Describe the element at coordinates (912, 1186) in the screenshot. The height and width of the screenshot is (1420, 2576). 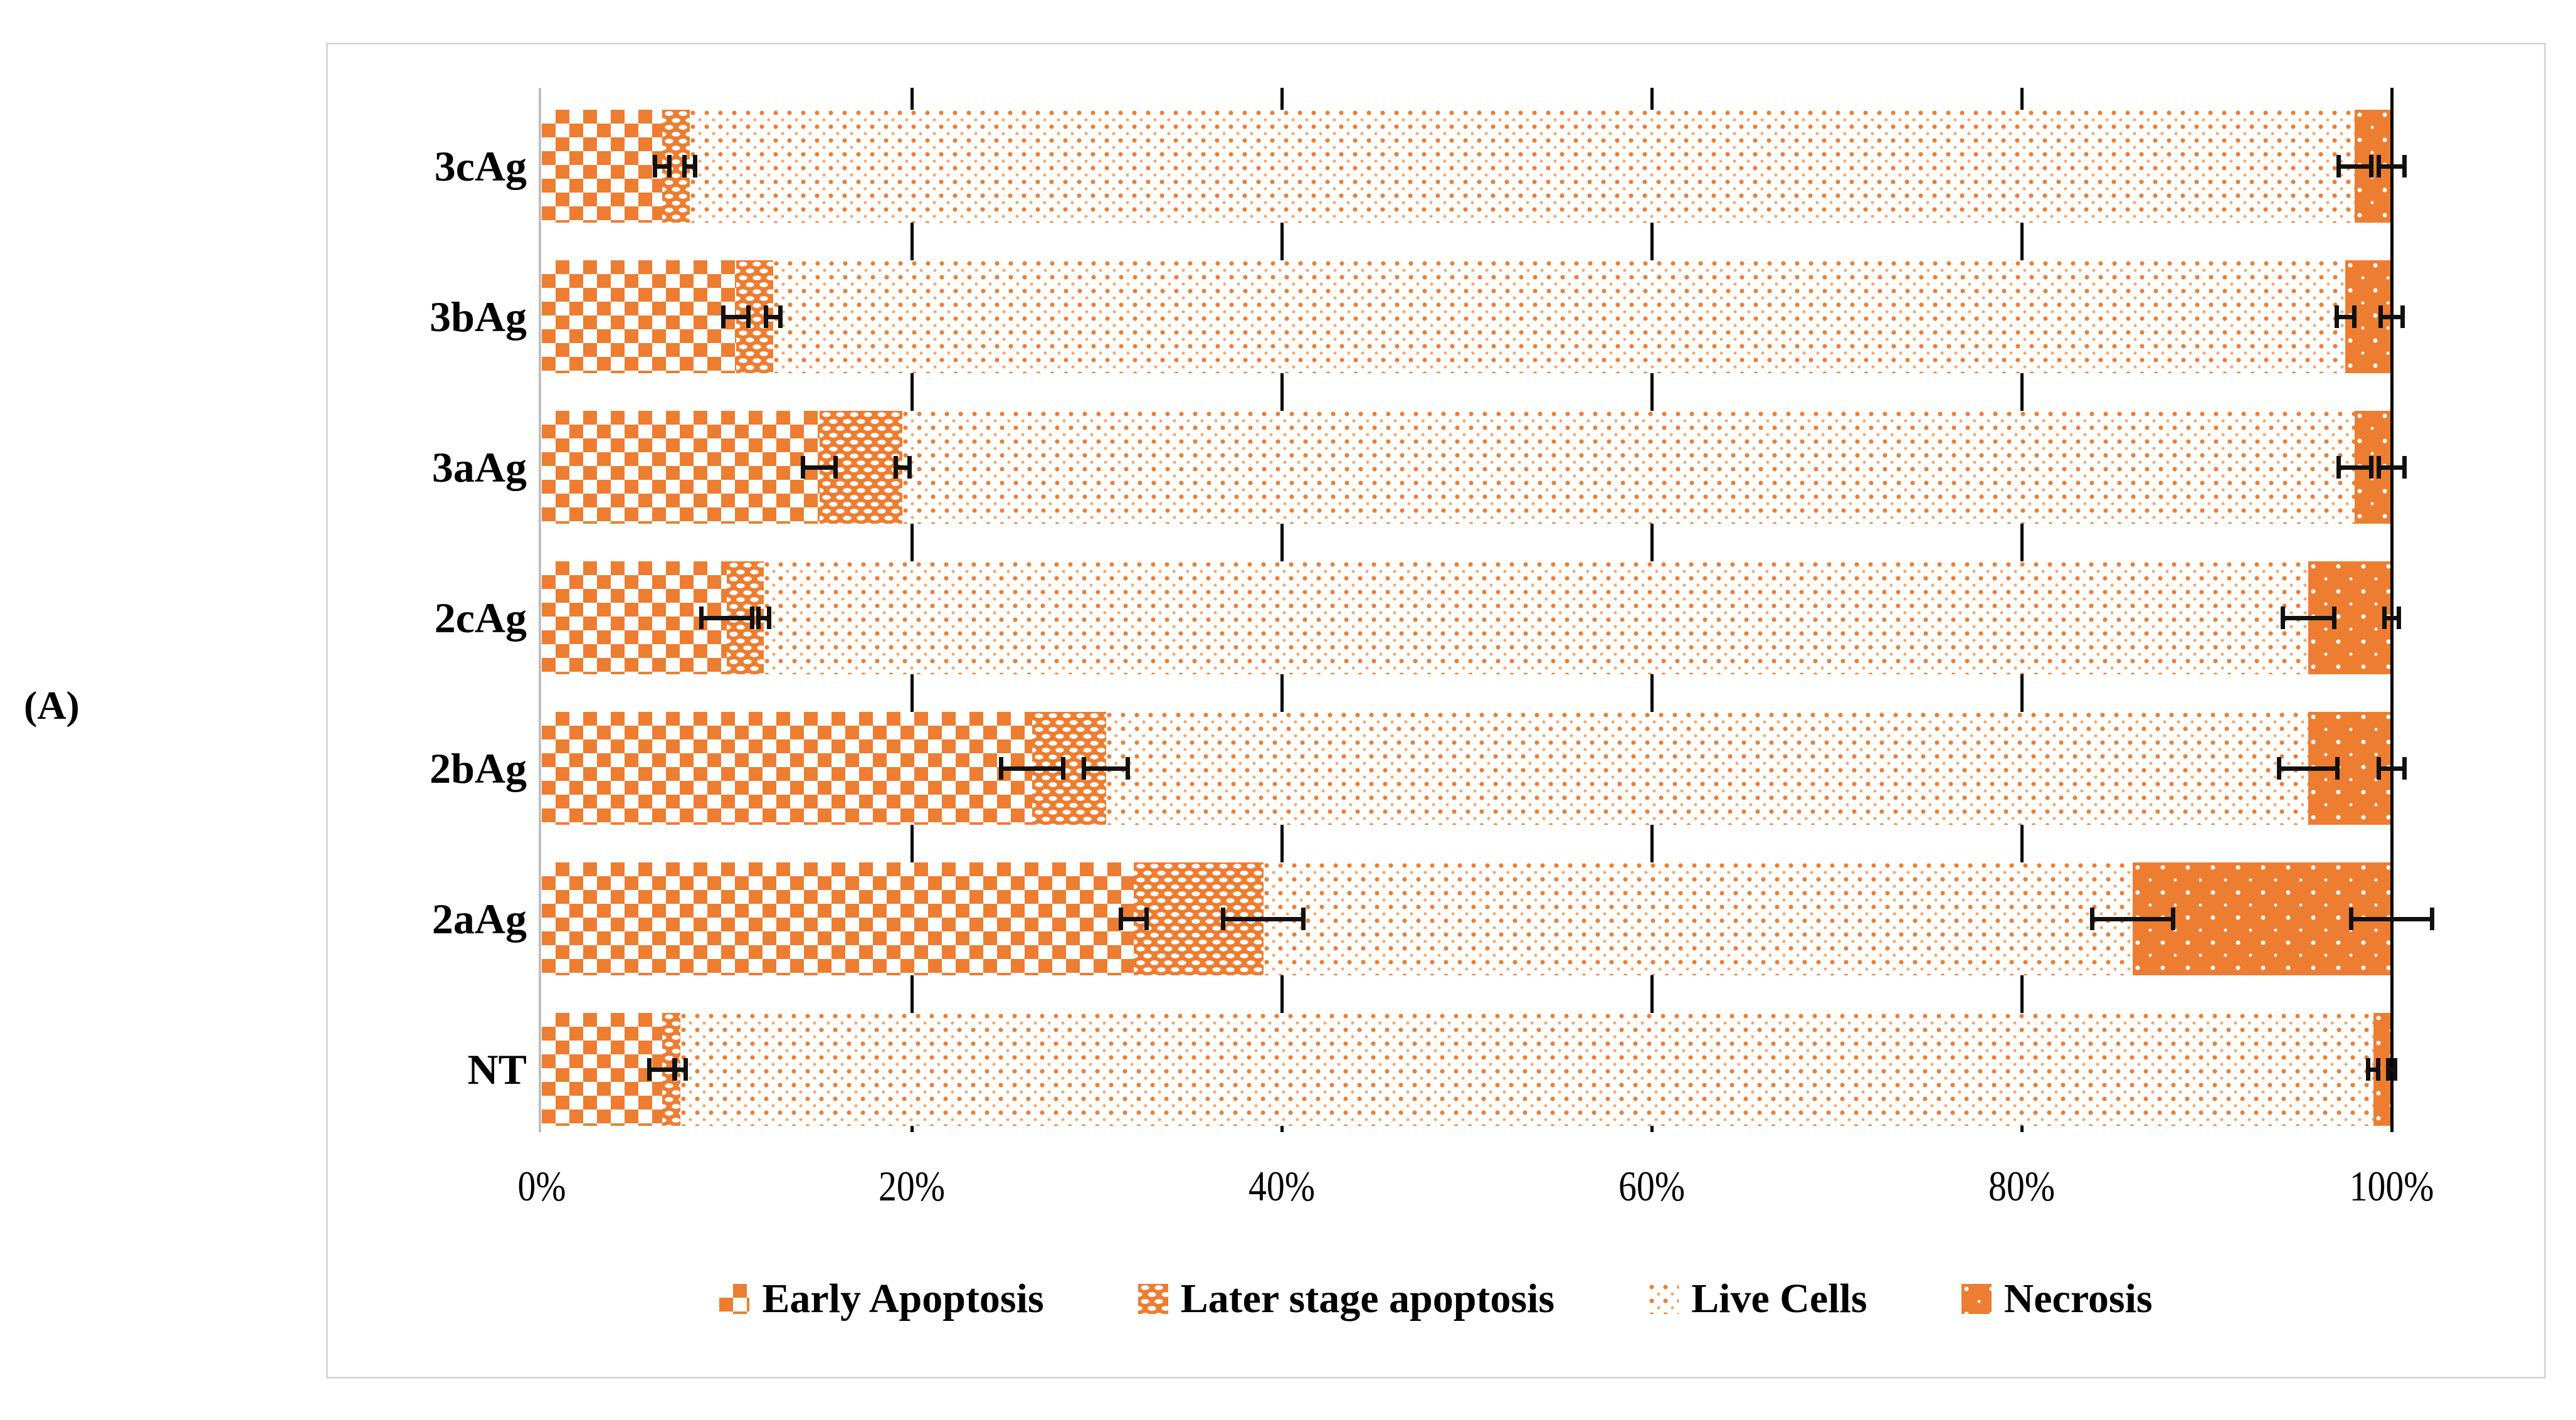
I see `tick-label-20: 20%` at that location.